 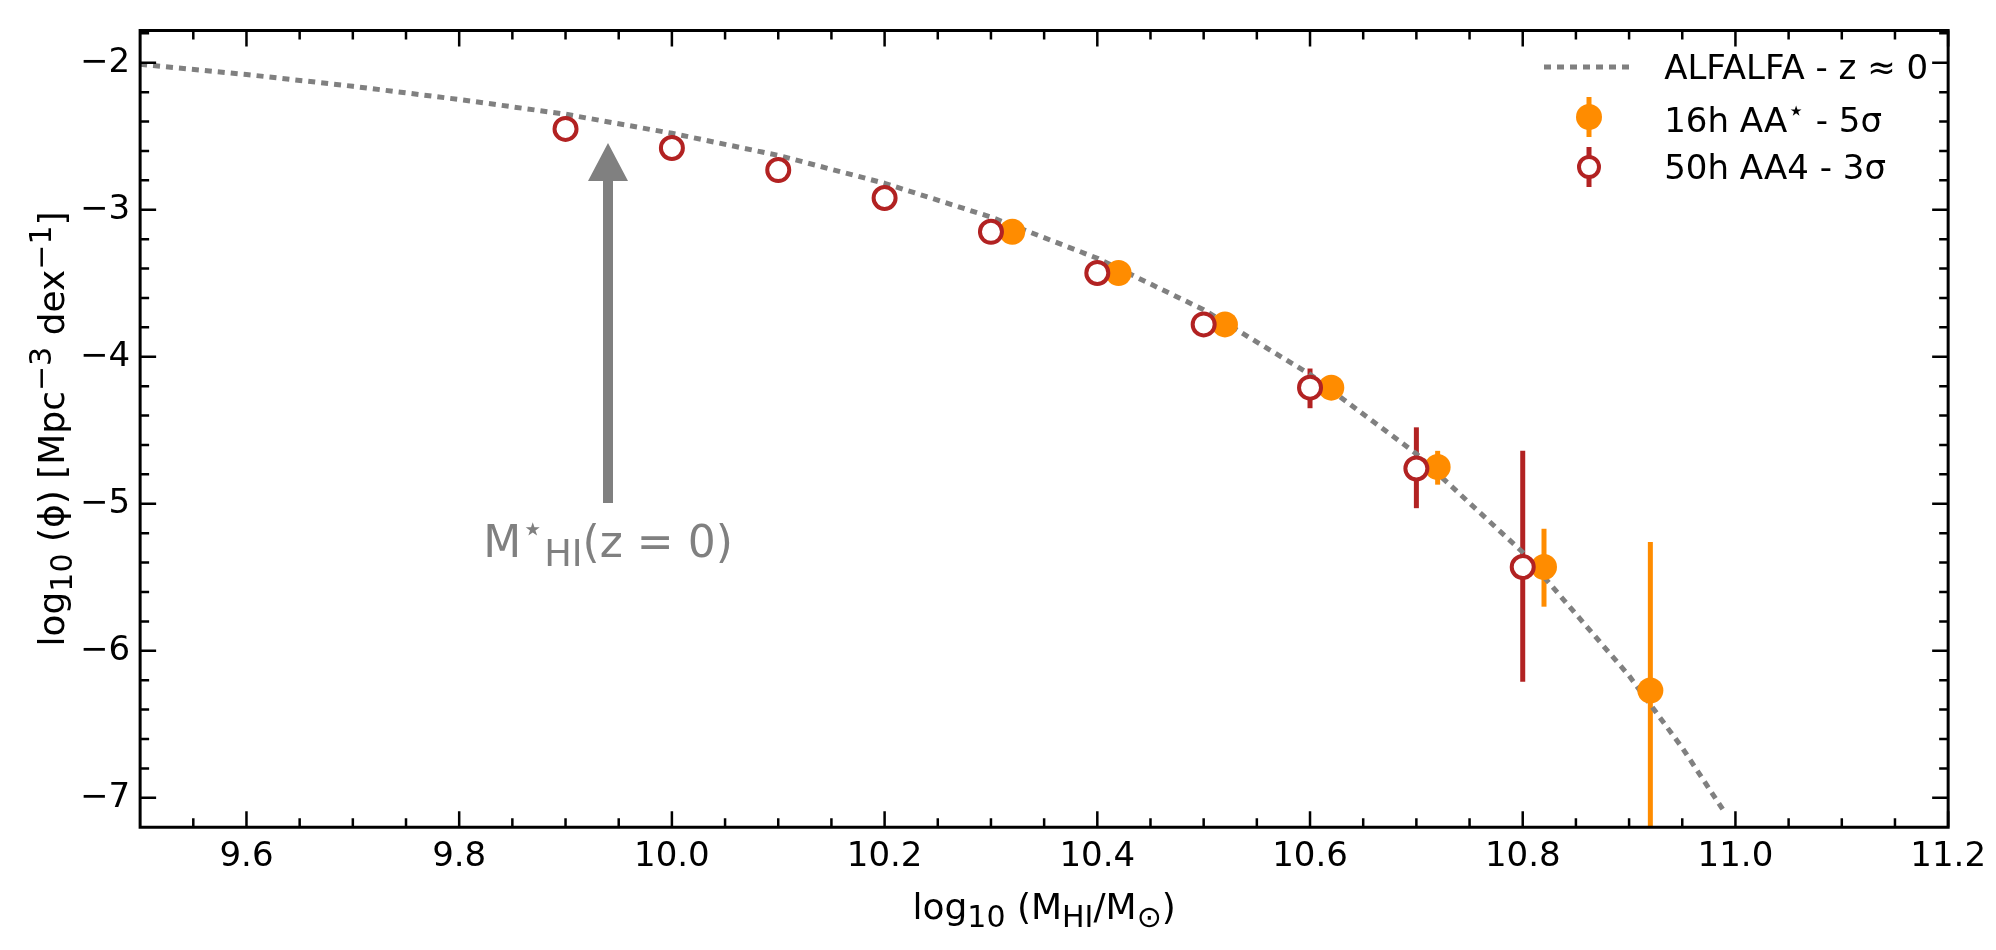 What do you see at coordinates (1044, 910) in the screenshot?
I see `x-axis-title: log$_{10}$ (M$_{HI}$/M$_{⊙}$)` at bounding box center [1044, 910].